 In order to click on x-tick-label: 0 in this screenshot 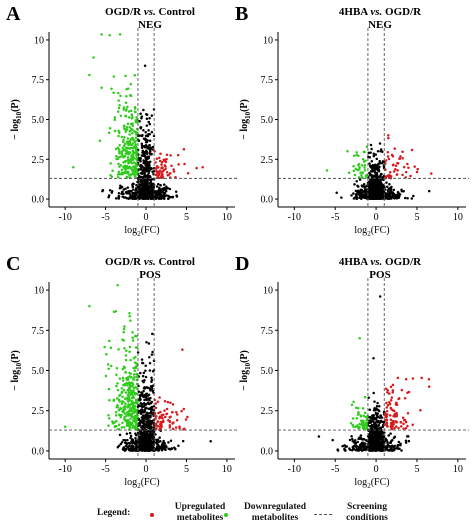, I will do `click(376, 217)`.